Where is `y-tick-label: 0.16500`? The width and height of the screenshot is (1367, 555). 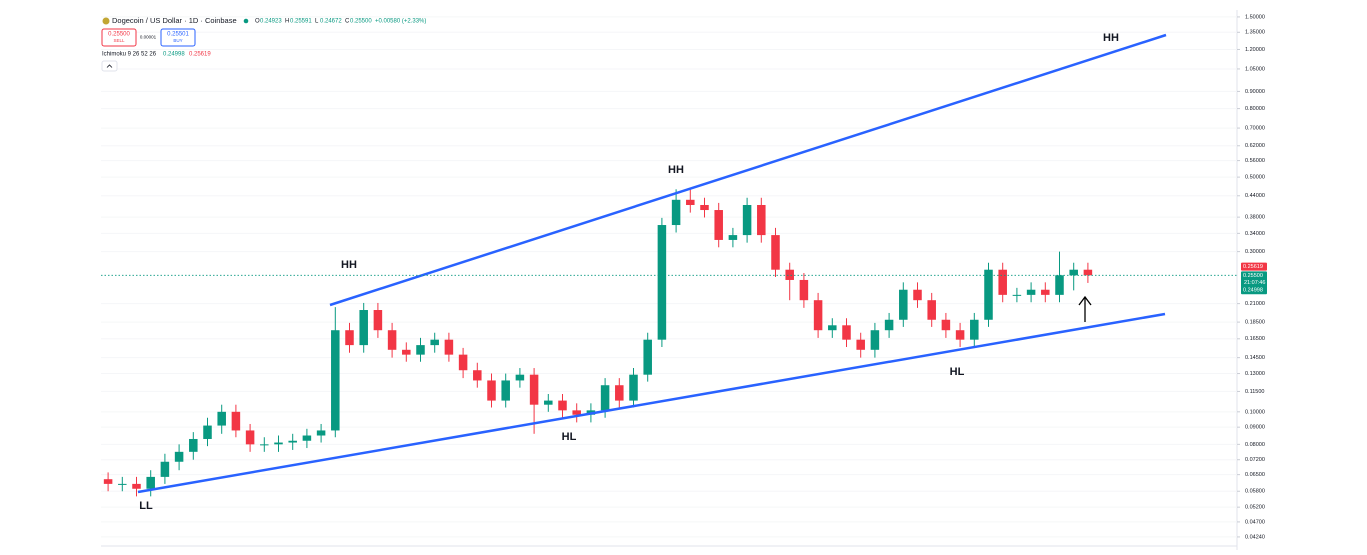
y-tick-label: 0.16500 is located at coordinates (1255, 339).